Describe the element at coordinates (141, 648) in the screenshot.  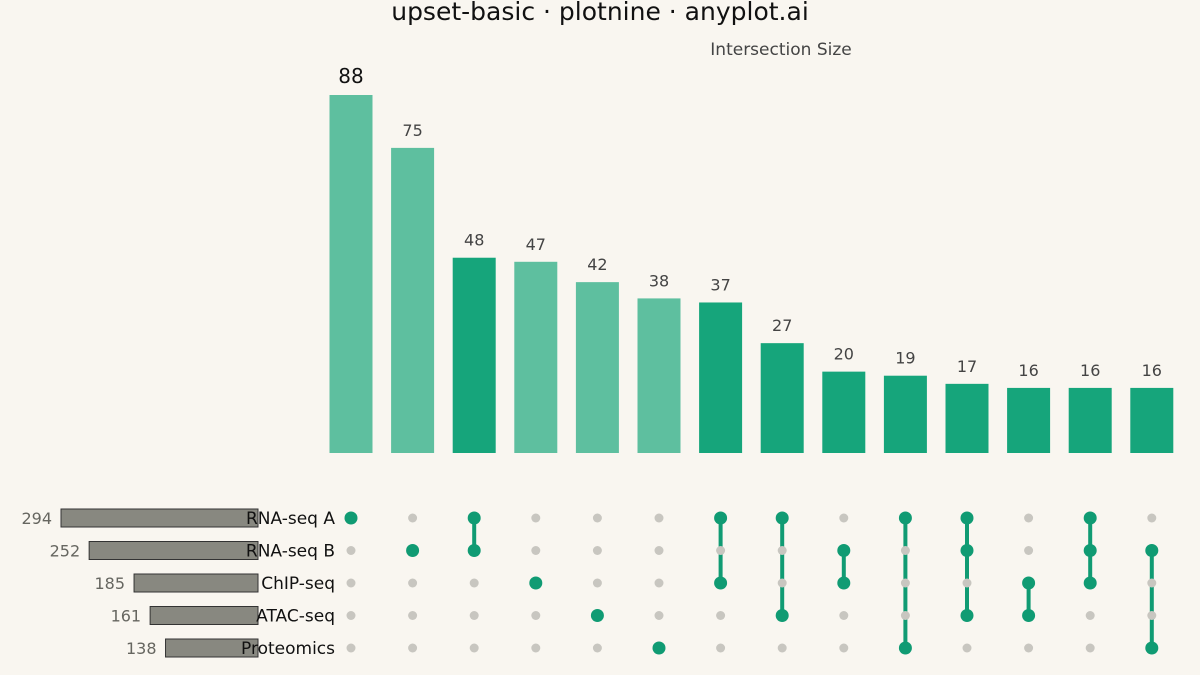
I see `set-size-value: 138` at that location.